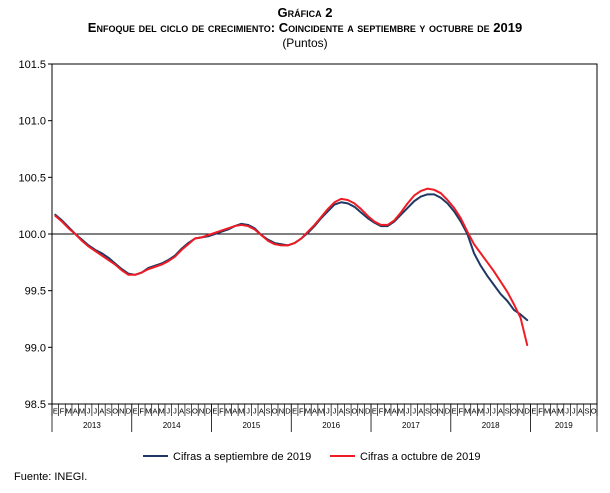 The width and height of the screenshot is (610, 493). I want to click on legend-label-2: Cifras a octubre de 2019, so click(420, 457).